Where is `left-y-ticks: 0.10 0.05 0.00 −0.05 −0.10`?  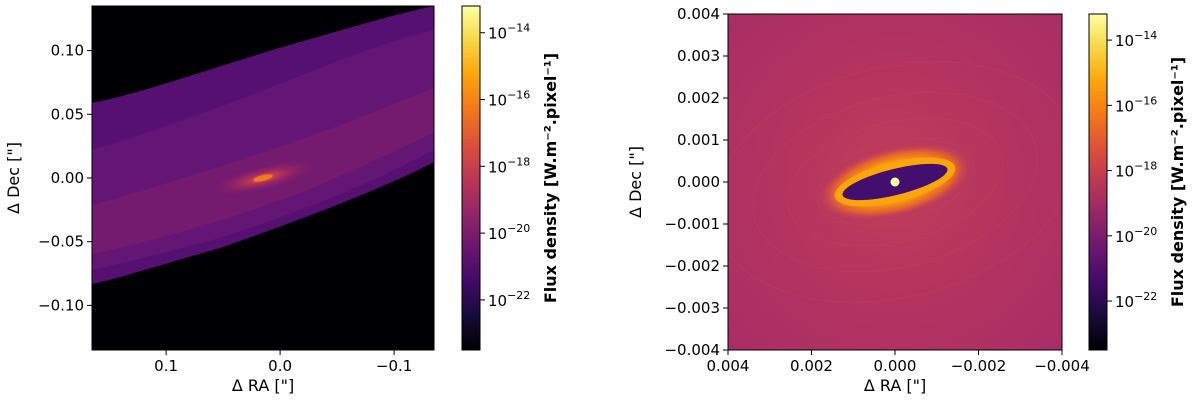 left-y-ticks: 0.10 0.05 0.00 −0.05 −0.10 is located at coordinates (65, 178).